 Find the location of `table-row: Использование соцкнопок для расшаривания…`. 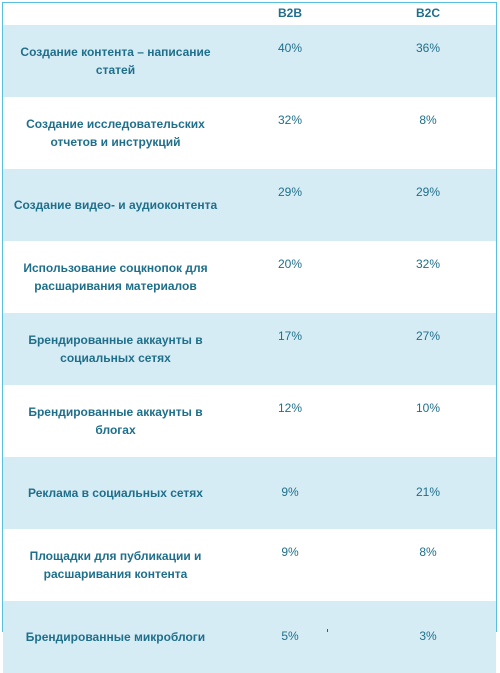

table-row: Использование соцкнопок для расшаривания… is located at coordinates (249, 277).